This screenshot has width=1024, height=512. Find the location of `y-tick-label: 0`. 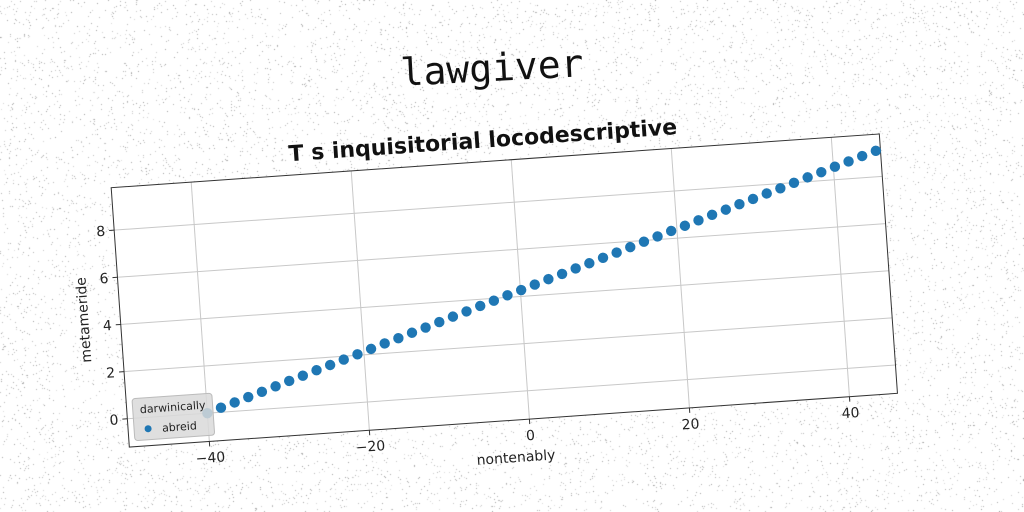

y-tick-label: 0 is located at coordinates (114, 420).